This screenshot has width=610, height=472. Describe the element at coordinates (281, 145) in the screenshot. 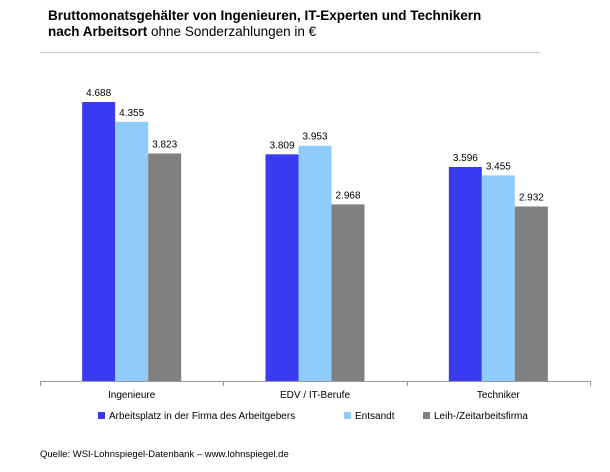

I see `data-label: 3.809` at that location.